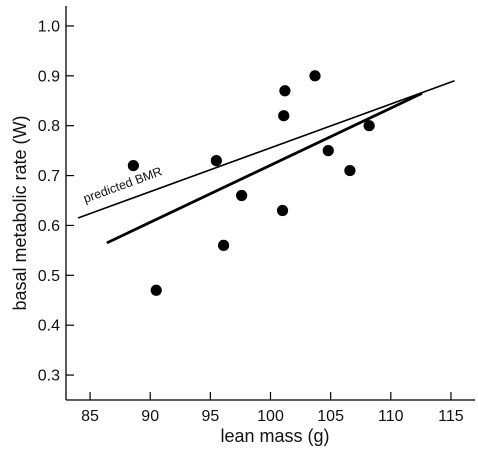  I want to click on y-tick-label: 0.7, so click(49, 176).